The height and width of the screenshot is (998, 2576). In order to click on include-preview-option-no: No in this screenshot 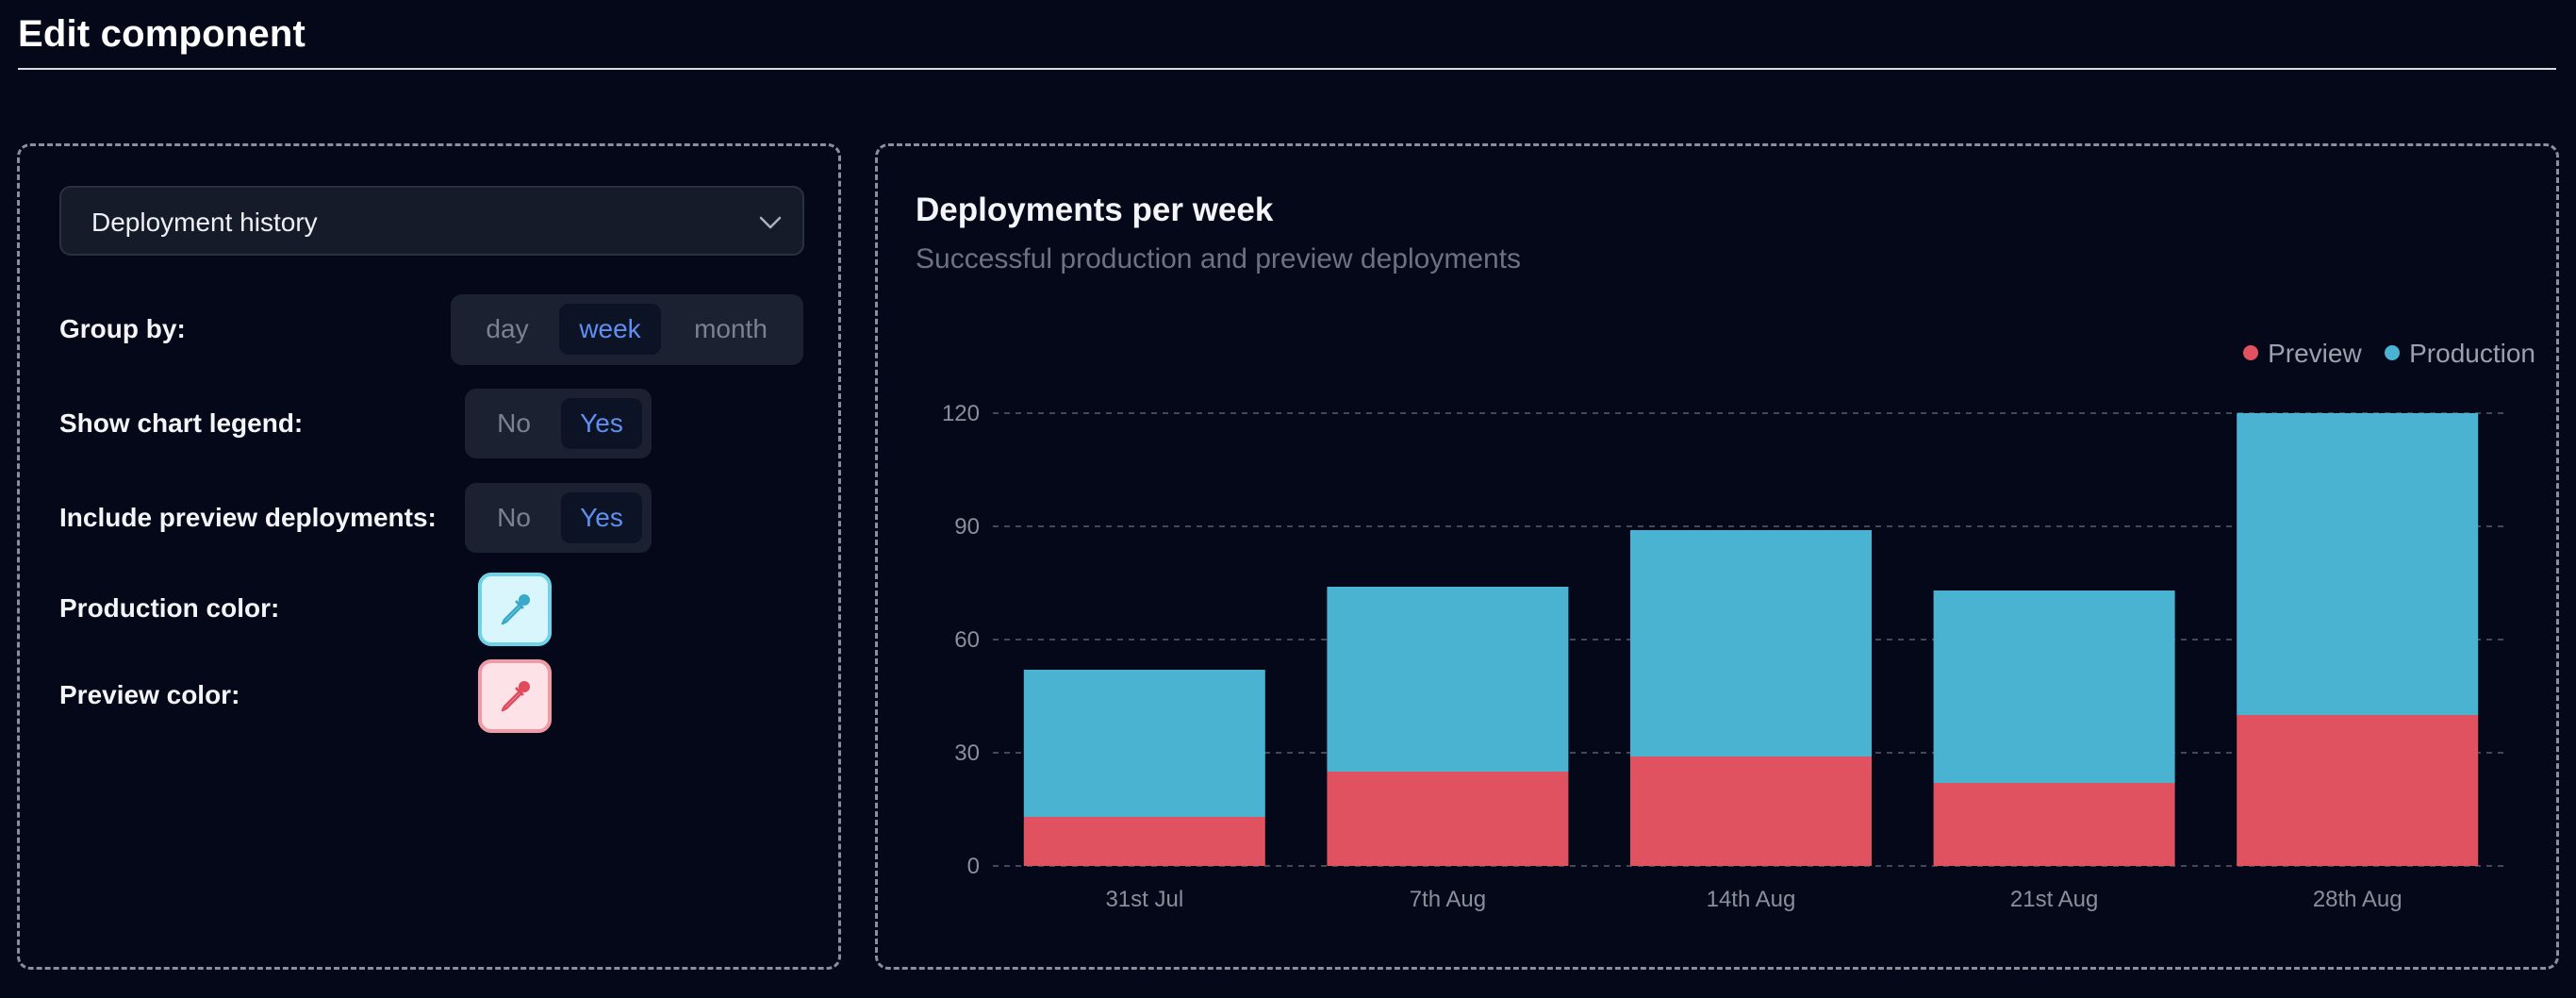, I will do `click(514, 517)`.